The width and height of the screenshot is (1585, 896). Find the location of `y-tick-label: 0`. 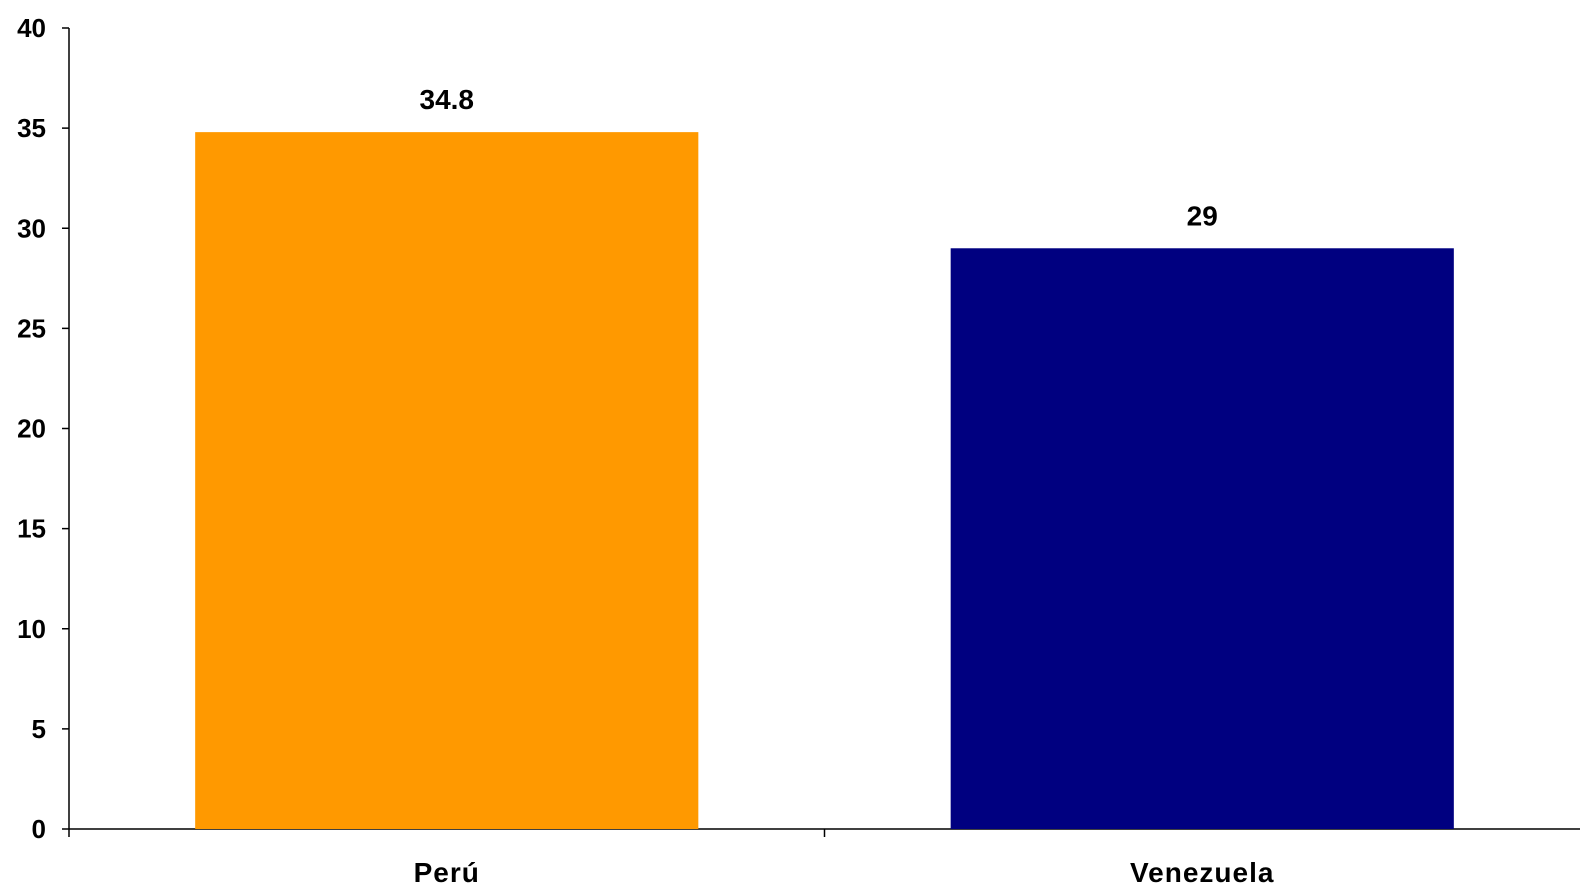

y-tick-label: 0 is located at coordinates (39, 829).